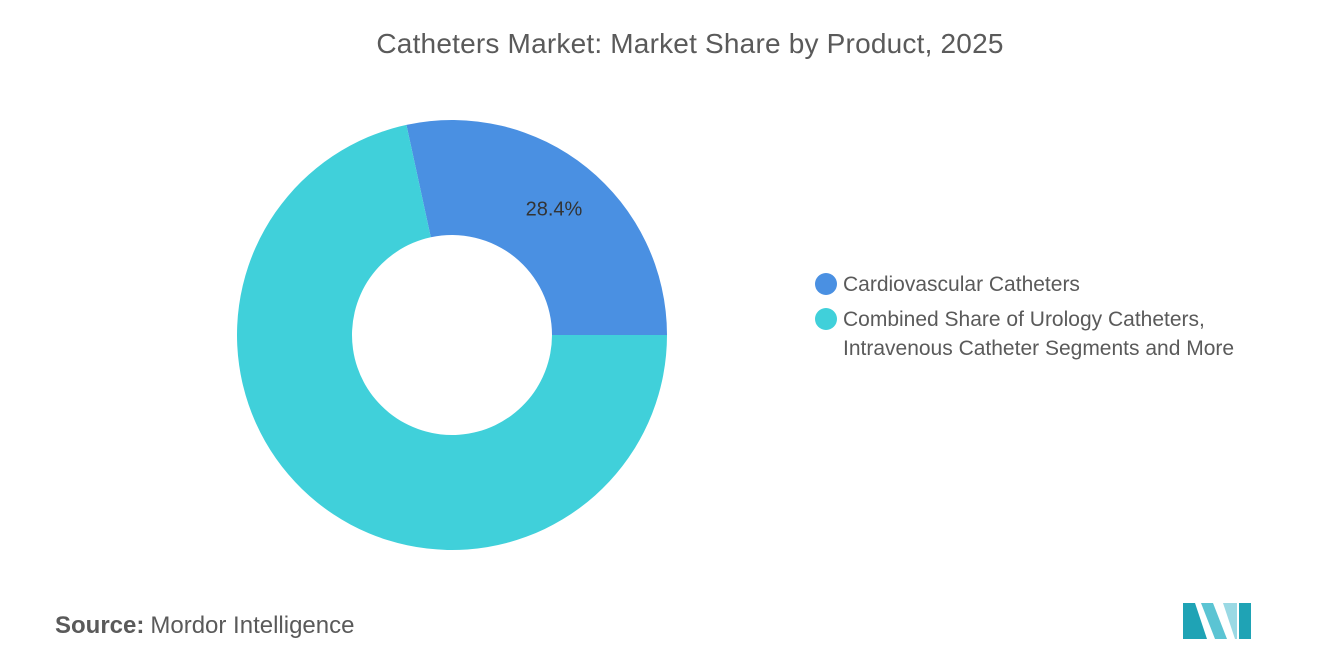 This screenshot has height=665, width=1320. Describe the element at coordinates (1245, 621) in the screenshot. I see `logo-shape-right-bar` at that location.